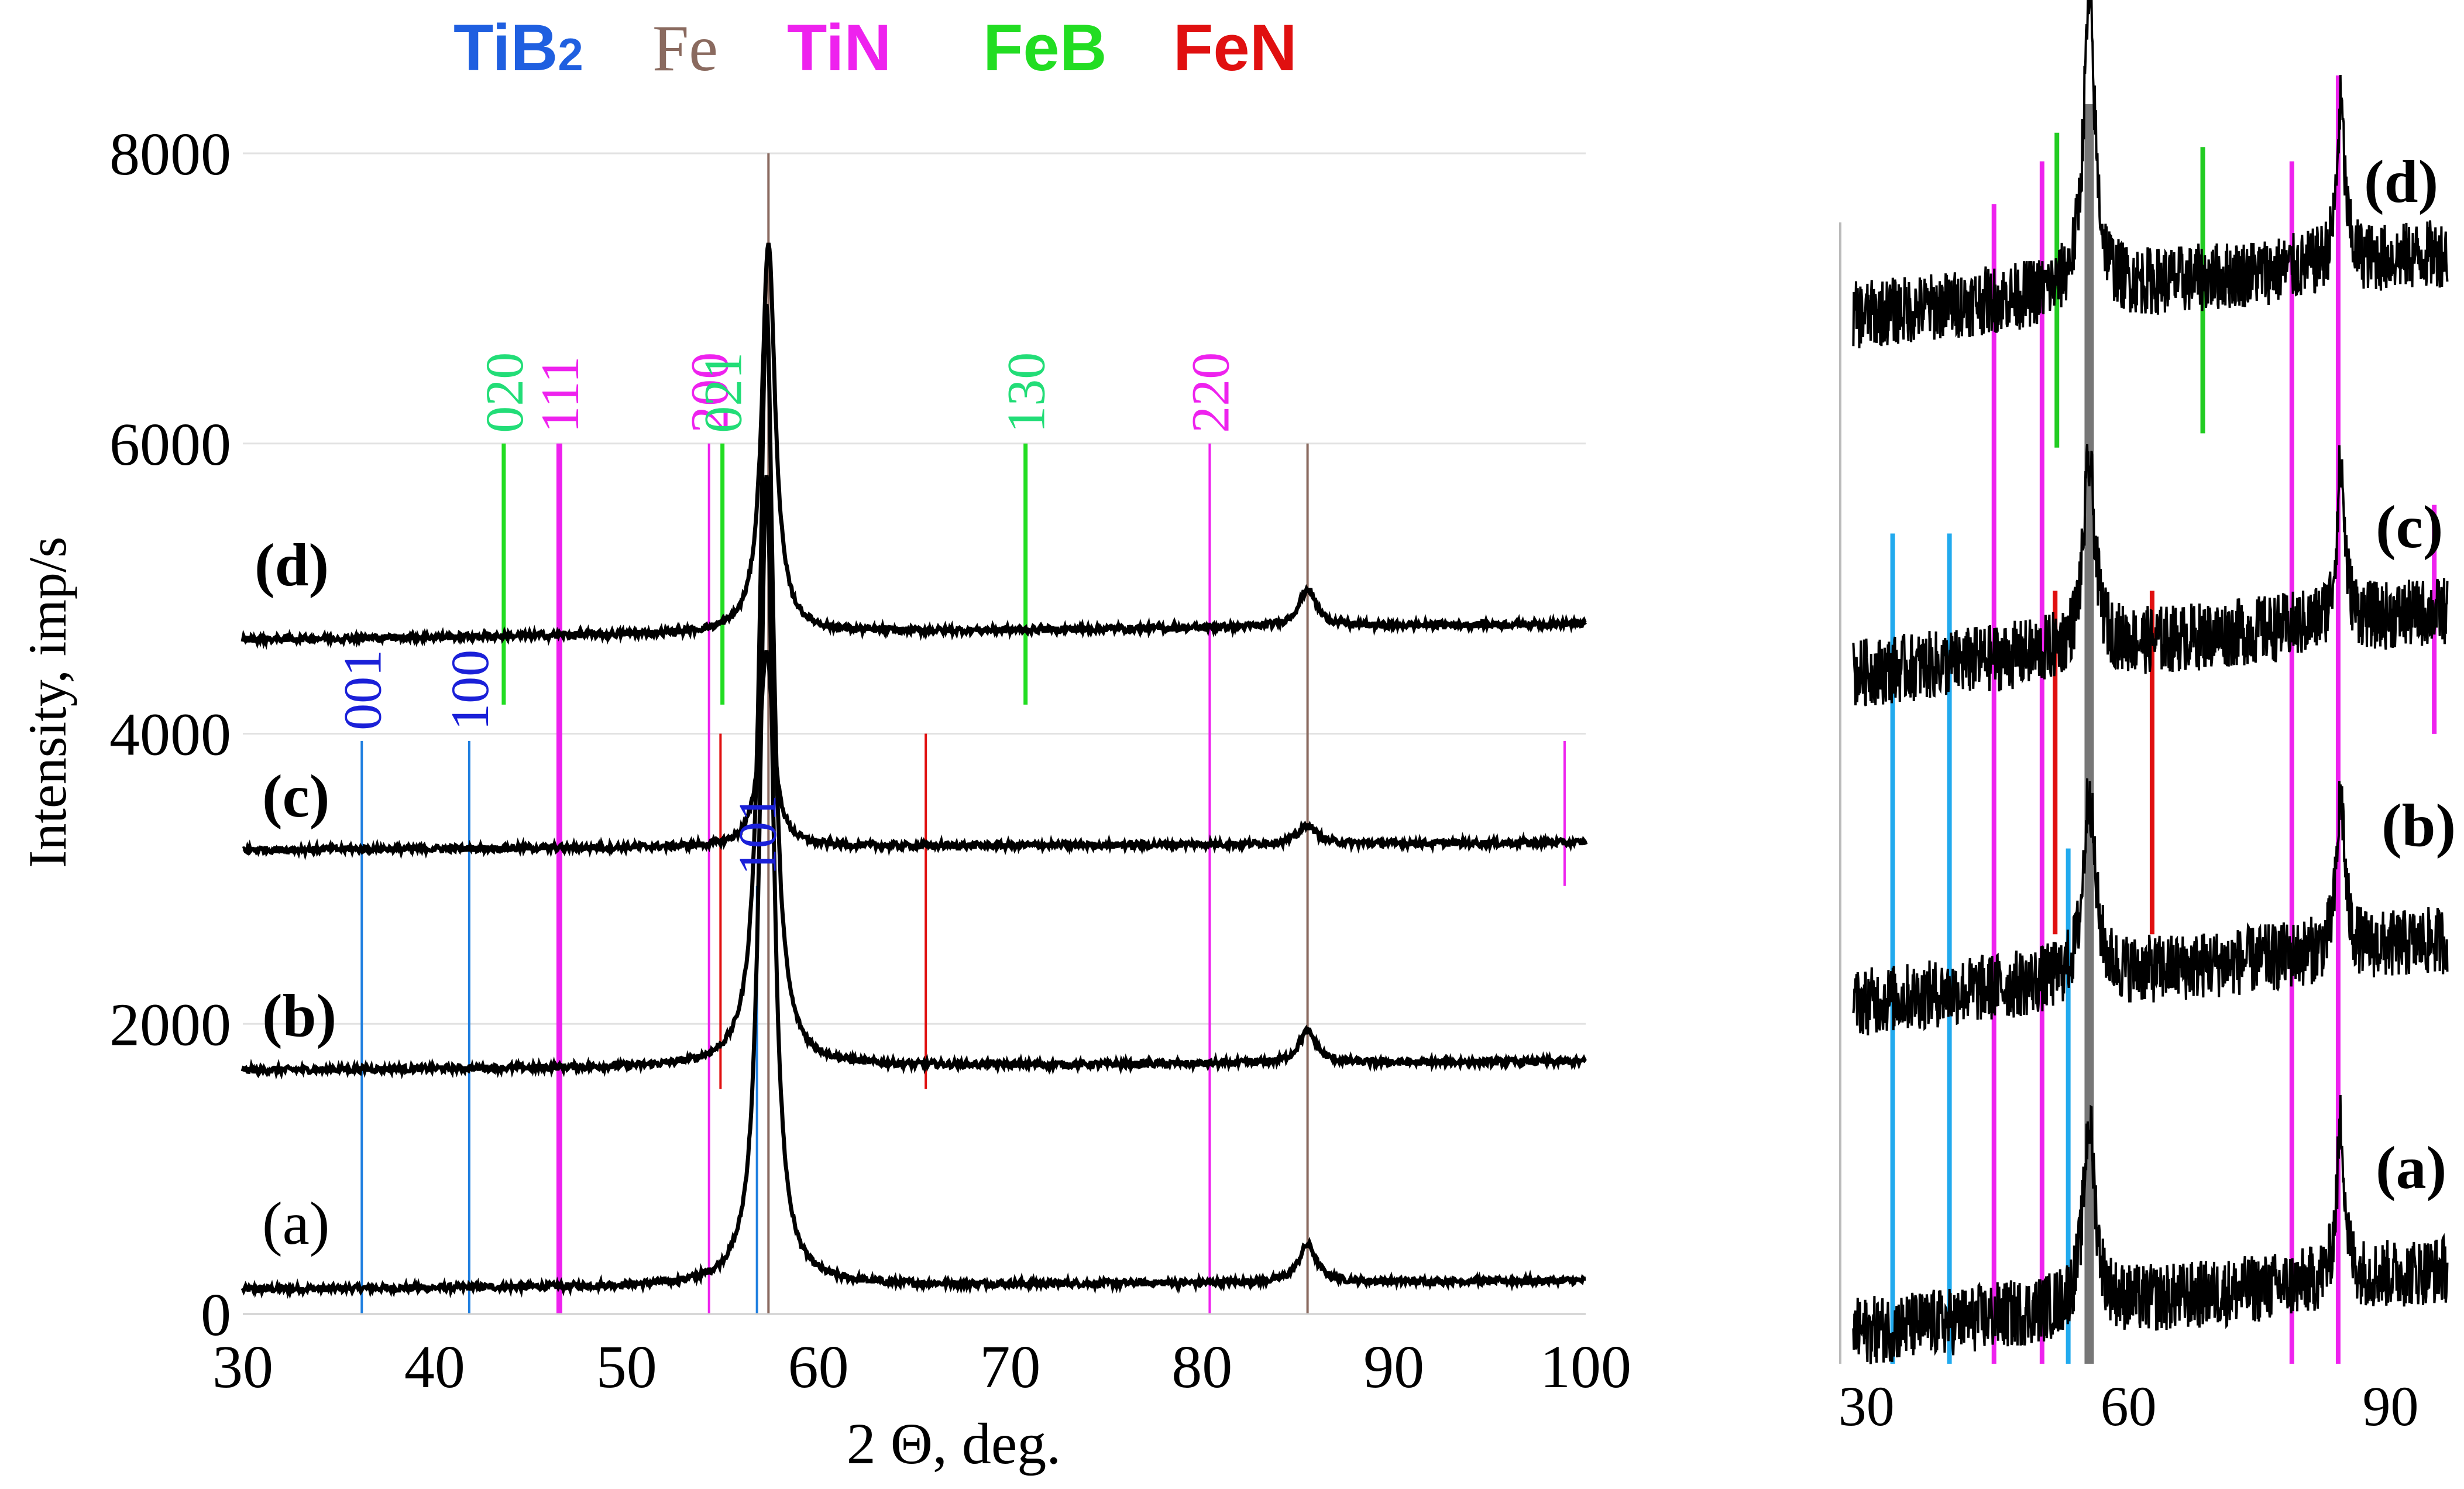 Image resolution: width=2464 pixels, height=1489 pixels. I want to click on ref-label-130: 130, so click(1026, 392).